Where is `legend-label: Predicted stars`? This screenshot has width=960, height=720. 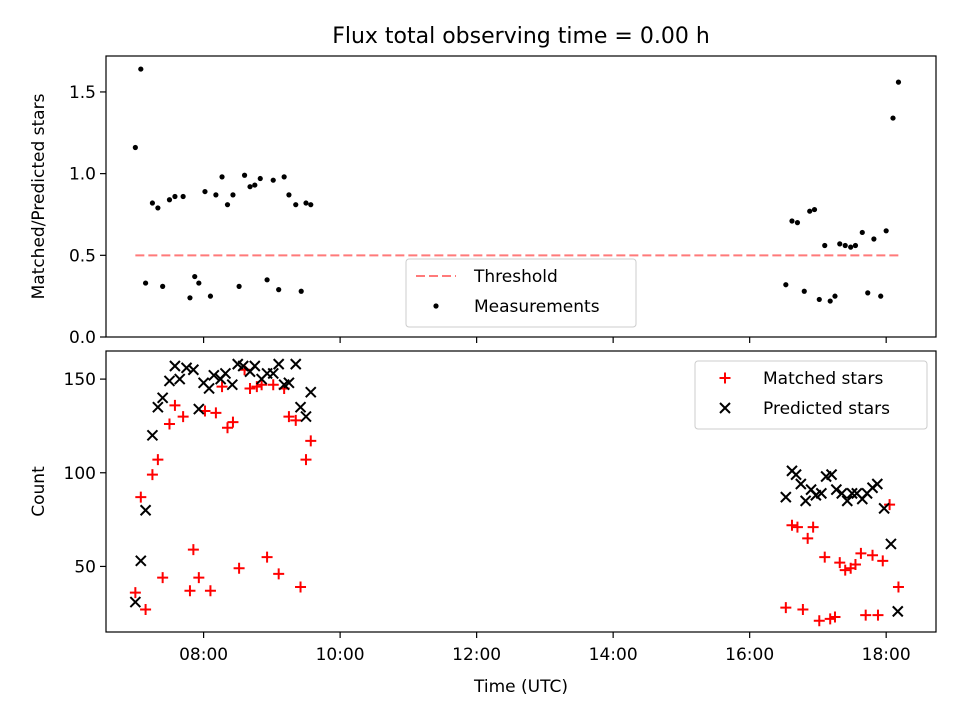 legend-label: Predicted stars is located at coordinates (826, 409).